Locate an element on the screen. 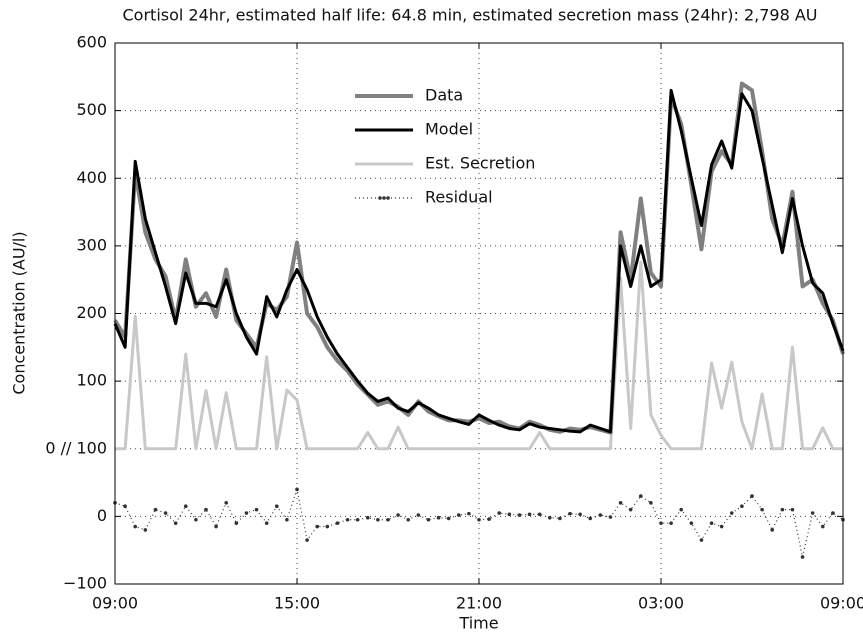  y-tick-label: 400 is located at coordinates (91, 177).